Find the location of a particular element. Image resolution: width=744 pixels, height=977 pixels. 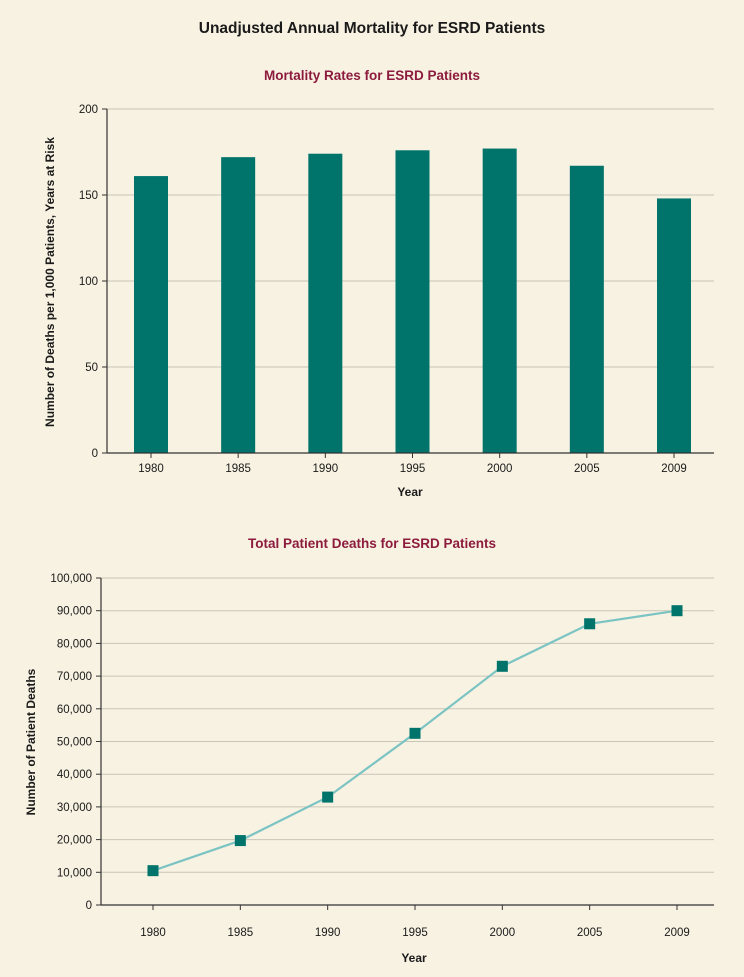

line-chart-y-tick-label: 50,000 is located at coordinates (74, 743).